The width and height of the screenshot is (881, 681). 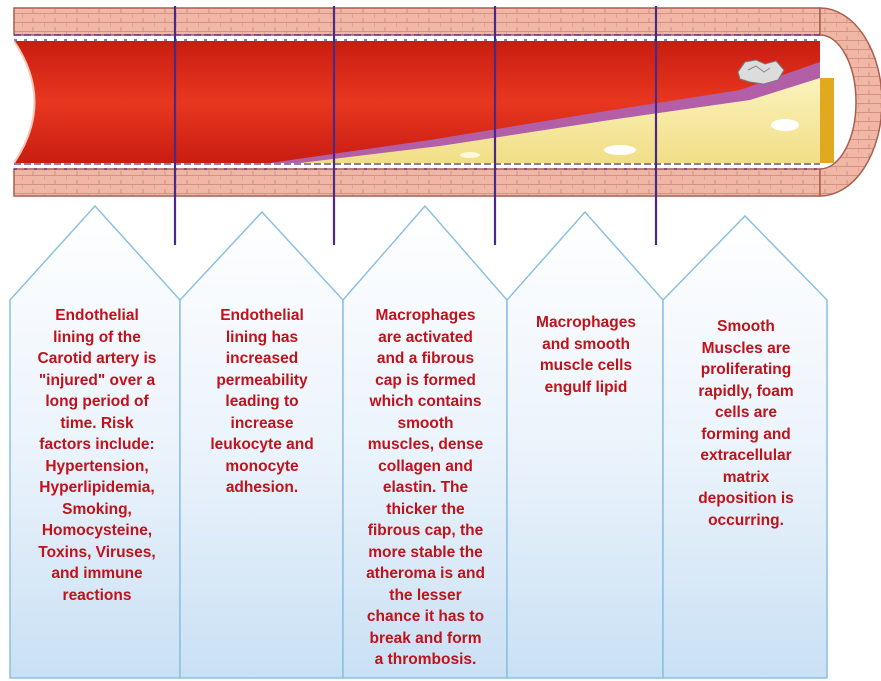 I want to click on plaque-buildup, so click(x=552, y=112).